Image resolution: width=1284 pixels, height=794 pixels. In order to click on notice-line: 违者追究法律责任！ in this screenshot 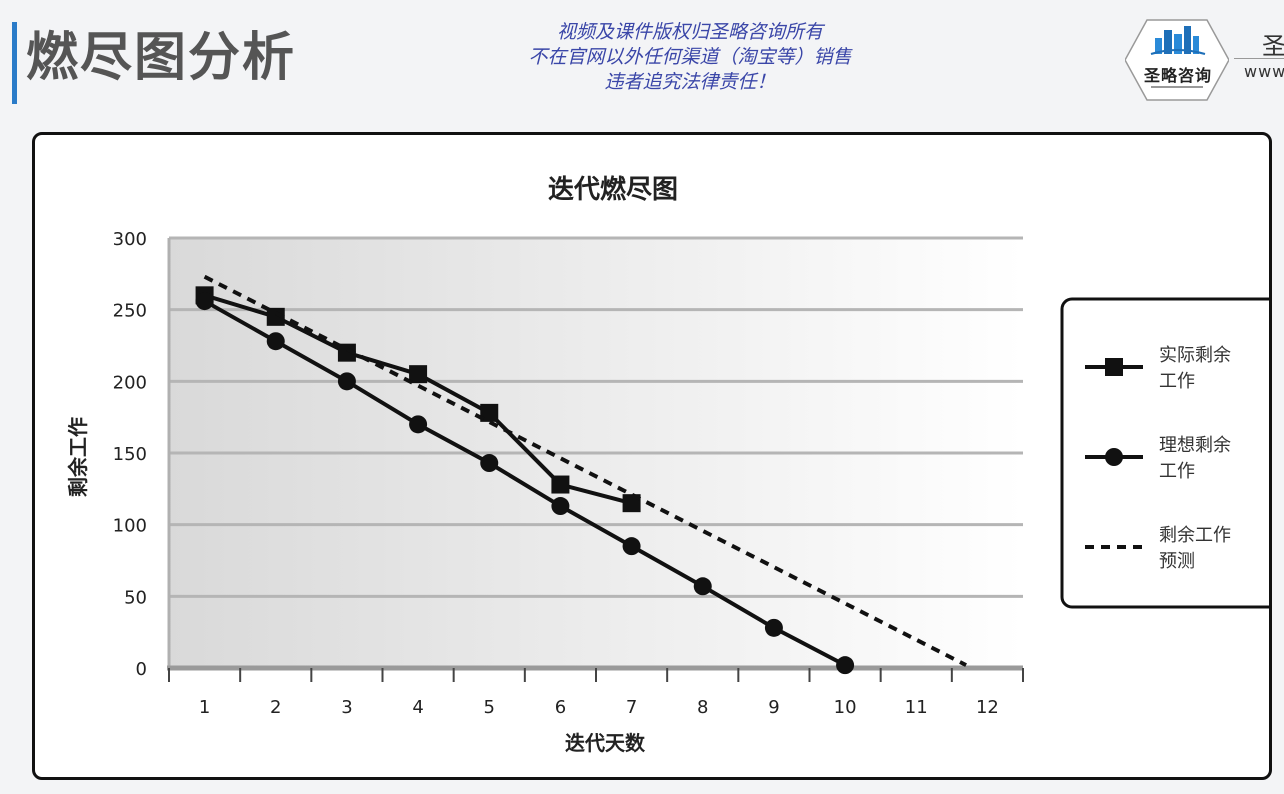, I will do `click(690, 82)`.